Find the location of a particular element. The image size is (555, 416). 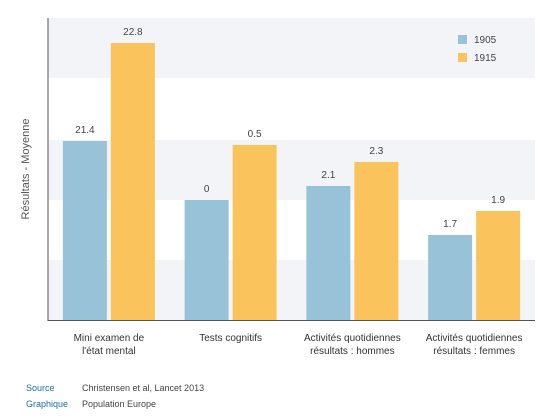

category-label-2-1: résultats : hommes is located at coordinates (352, 351).